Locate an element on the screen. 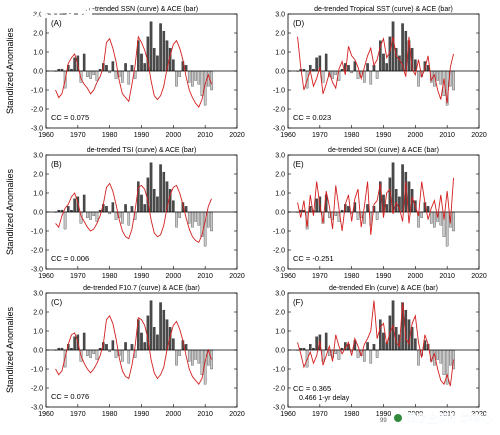  y-axis-label: Standlized Anomalies is located at coordinates (10, 211).